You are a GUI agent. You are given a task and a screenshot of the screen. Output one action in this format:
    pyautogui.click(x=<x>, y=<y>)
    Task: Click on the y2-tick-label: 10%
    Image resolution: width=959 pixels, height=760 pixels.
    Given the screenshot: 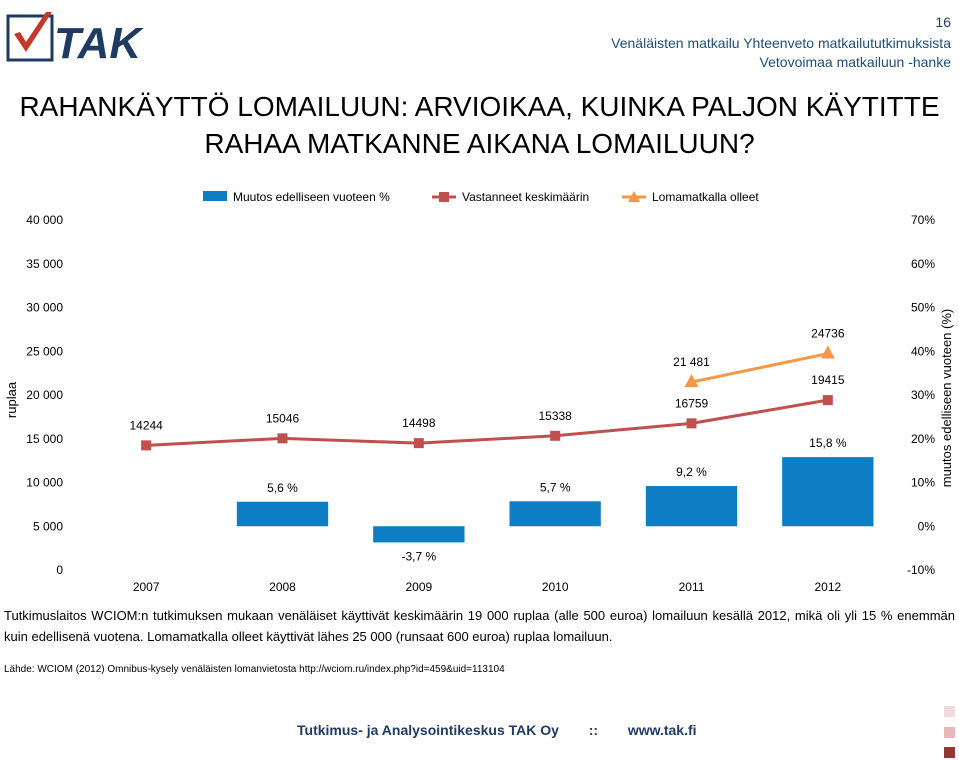 What is the action you would take?
    pyautogui.click(x=923, y=483)
    